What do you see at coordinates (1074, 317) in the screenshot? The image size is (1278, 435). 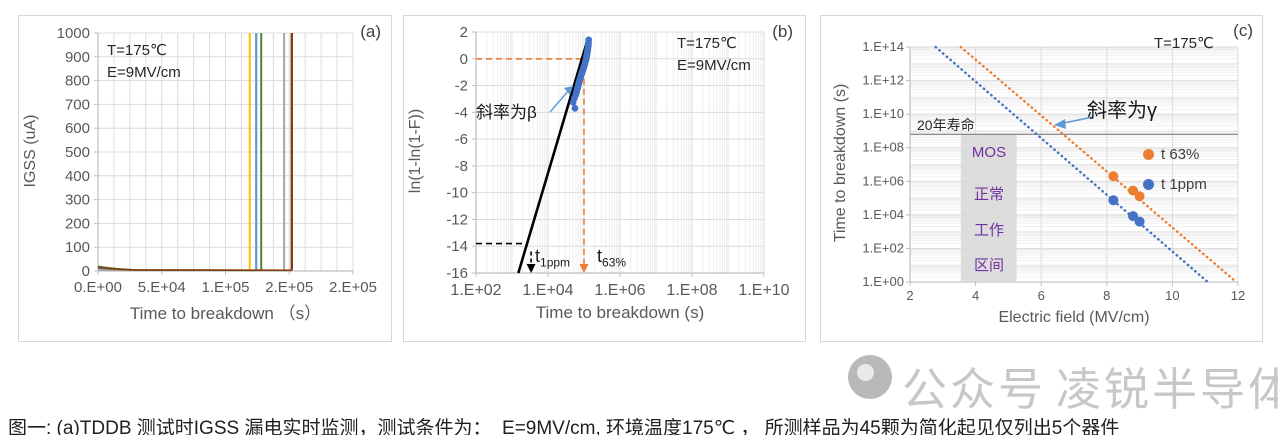 I see `chart-c-x-axis-label: Electric field (MV/cm)` at bounding box center [1074, 317].